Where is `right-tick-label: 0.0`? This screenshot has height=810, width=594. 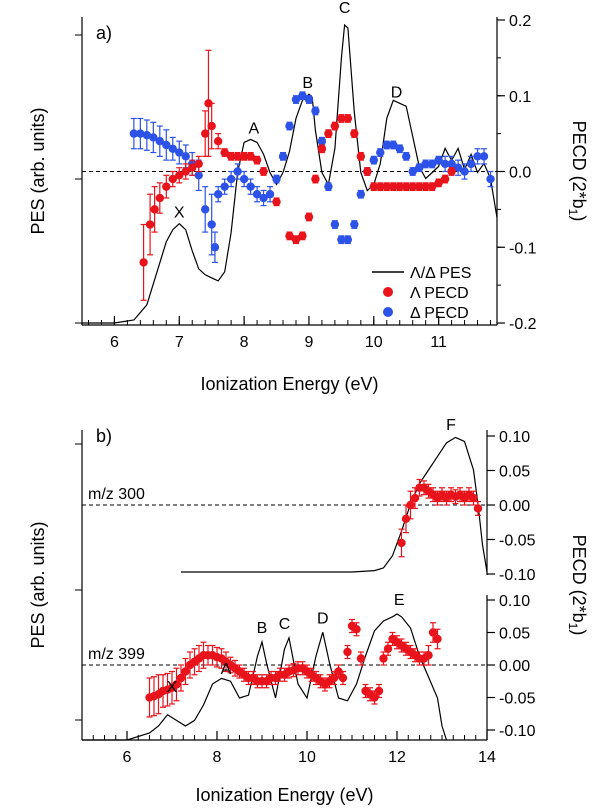
right-tick-label: 0.0 is located at coordinates (520, 173).